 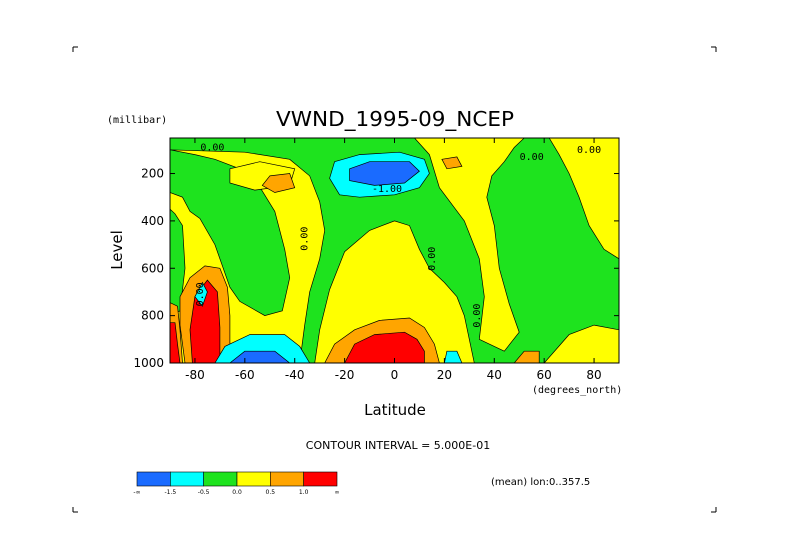 I want to click on mean-label: (mean) lon:0..357.5, so click(x=540, y=482).